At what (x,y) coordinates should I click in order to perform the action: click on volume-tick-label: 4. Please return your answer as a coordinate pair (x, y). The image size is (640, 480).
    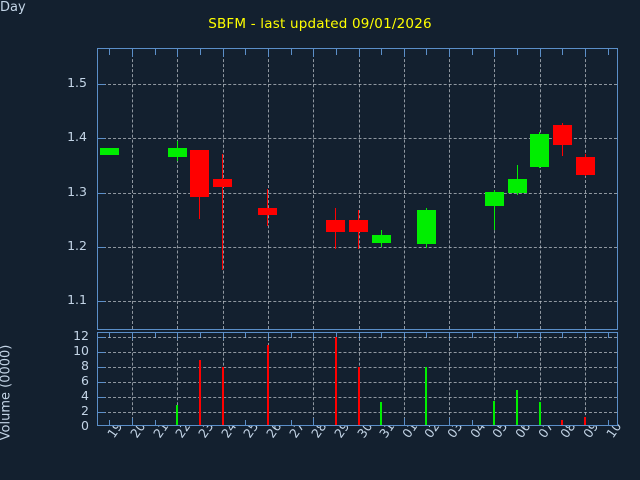
    Looking at the image, I should click on (85, 396).